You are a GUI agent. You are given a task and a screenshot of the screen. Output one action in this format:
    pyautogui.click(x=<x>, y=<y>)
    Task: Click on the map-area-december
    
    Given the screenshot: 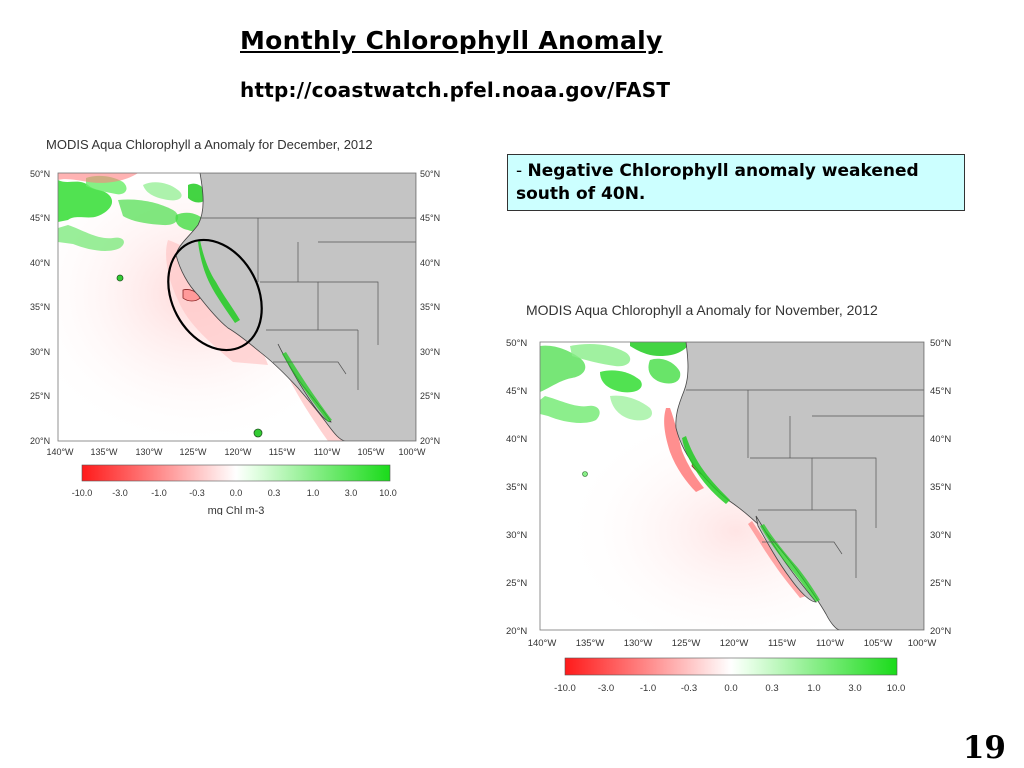 What is the action you would take?
    pyautogui.click(x=237, y=307)
    